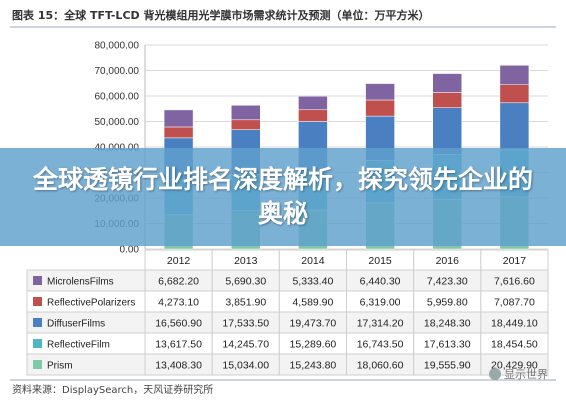 This screenshot has height=400, width=566. Describe the element at coordinates (178, 366) in the screenshot. I see `data-label: 13,408.30` at that location.